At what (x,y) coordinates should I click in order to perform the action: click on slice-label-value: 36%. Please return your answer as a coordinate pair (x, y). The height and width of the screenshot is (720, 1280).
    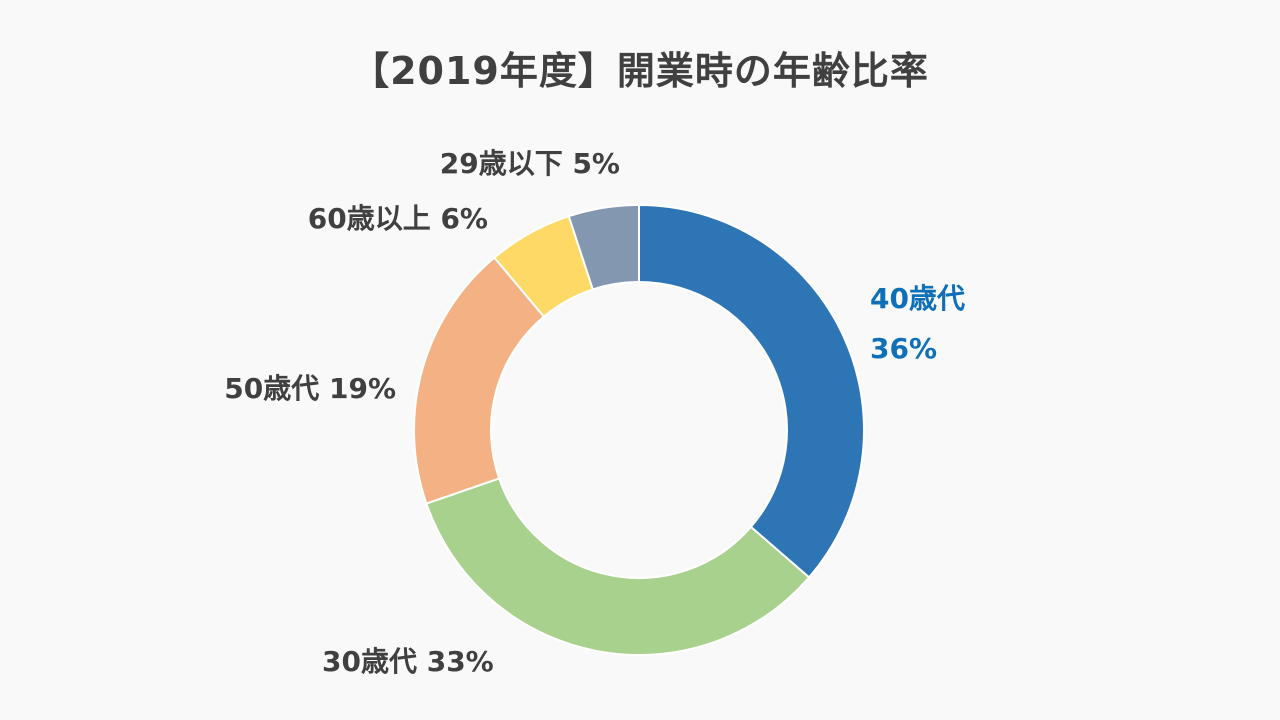
    Looking at the image, I should click on (903, 348).